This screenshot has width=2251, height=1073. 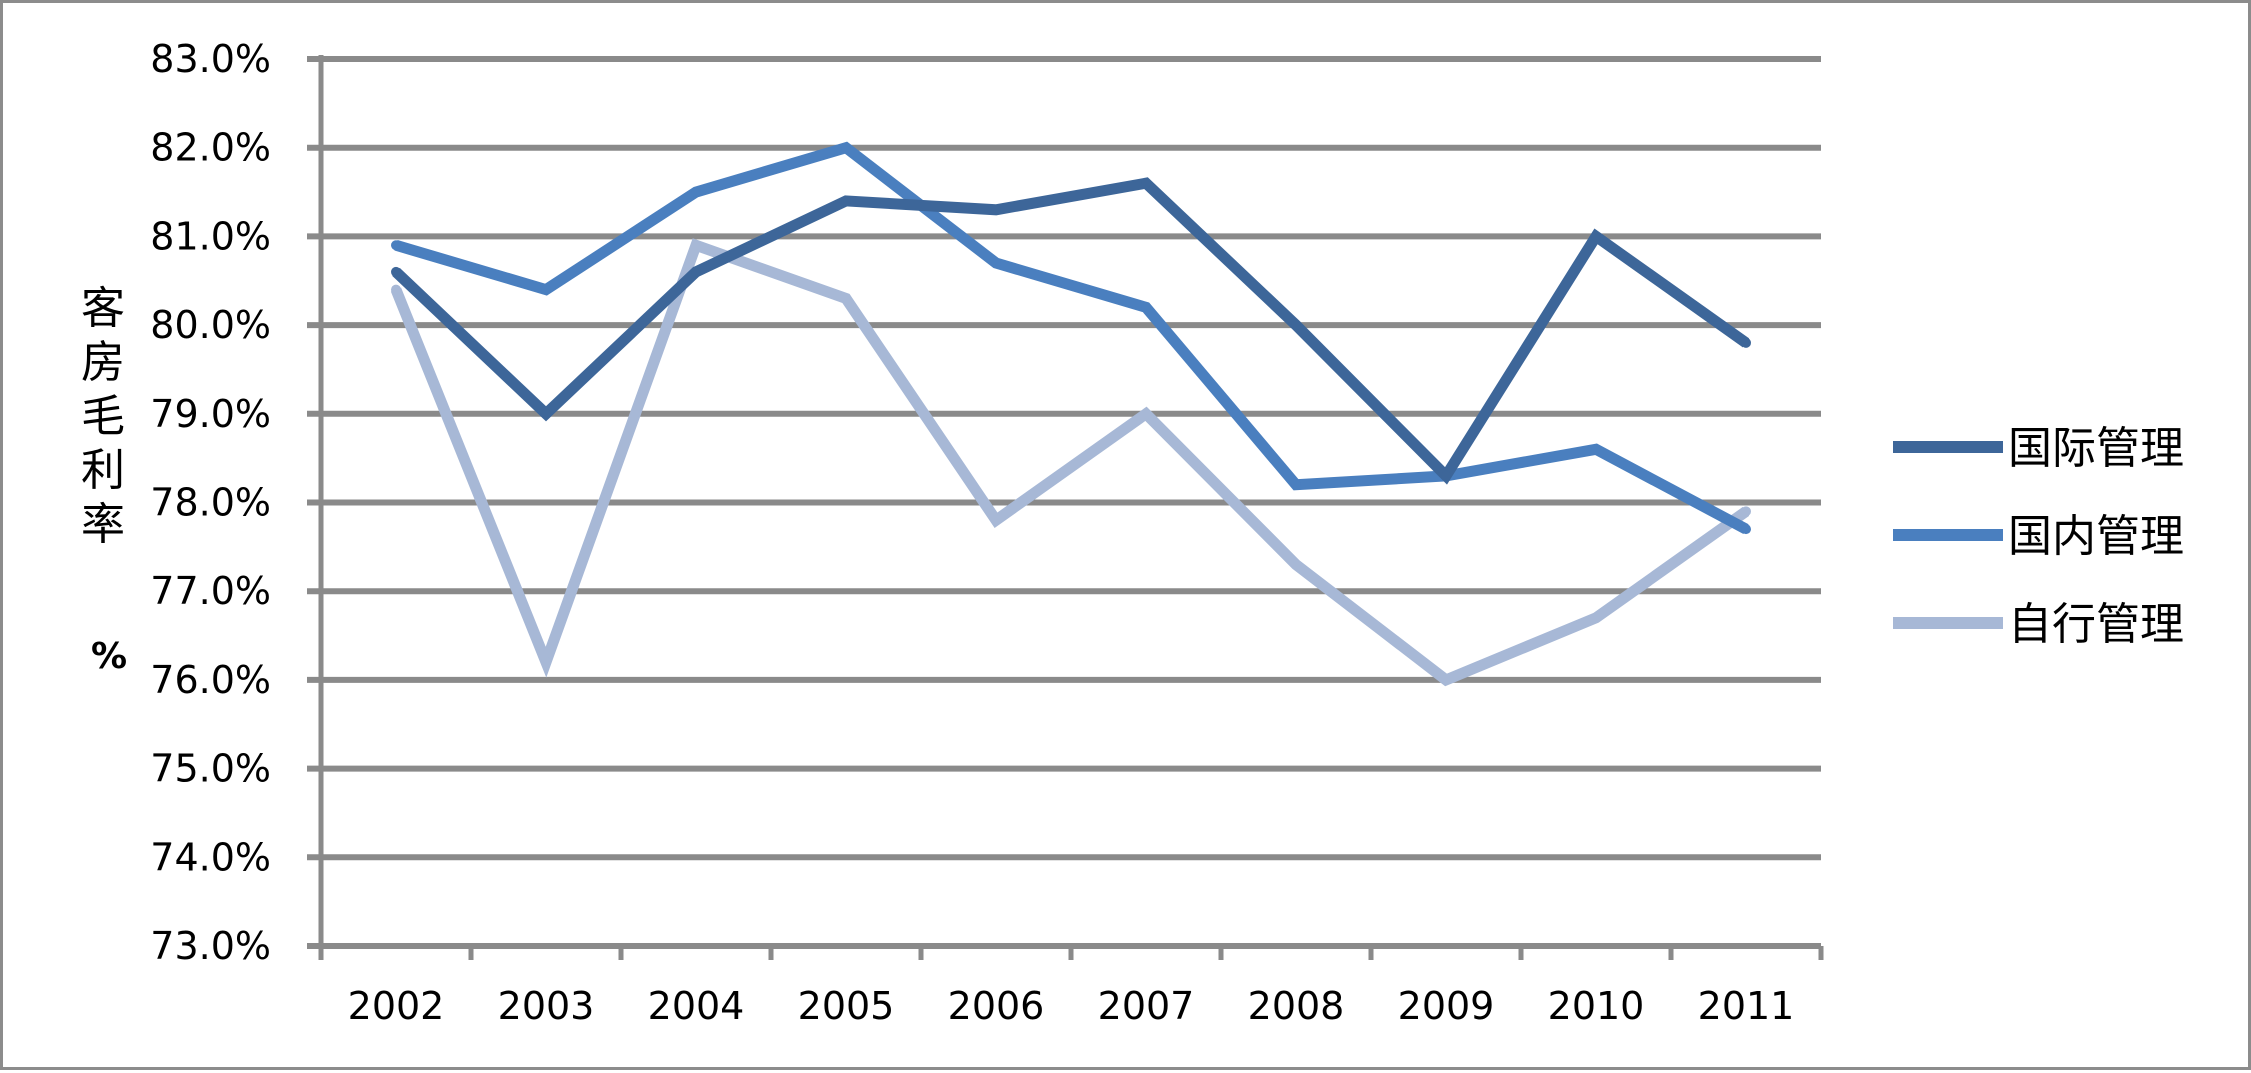 What do you see at coordinates (1071, 1006) in the screenshot?
I see `x-tick-labels: 2002 2003 2004 2005 2006 2007 2008 2009 2010 2011` at bounding box center [1071, 1006].